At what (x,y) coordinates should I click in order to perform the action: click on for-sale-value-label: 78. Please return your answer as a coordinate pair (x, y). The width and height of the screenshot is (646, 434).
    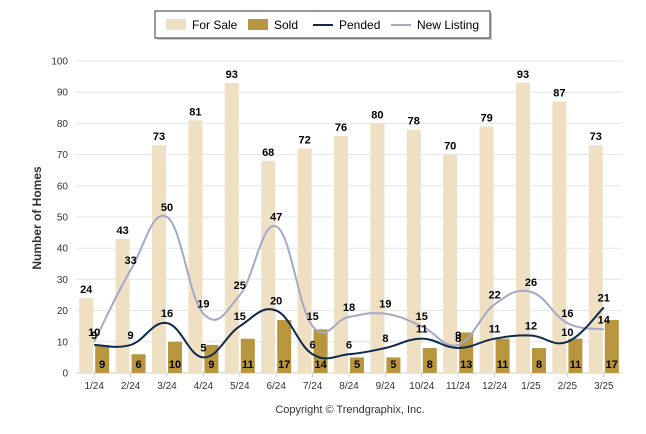
    Looking at the image, I should click on (414, 122).